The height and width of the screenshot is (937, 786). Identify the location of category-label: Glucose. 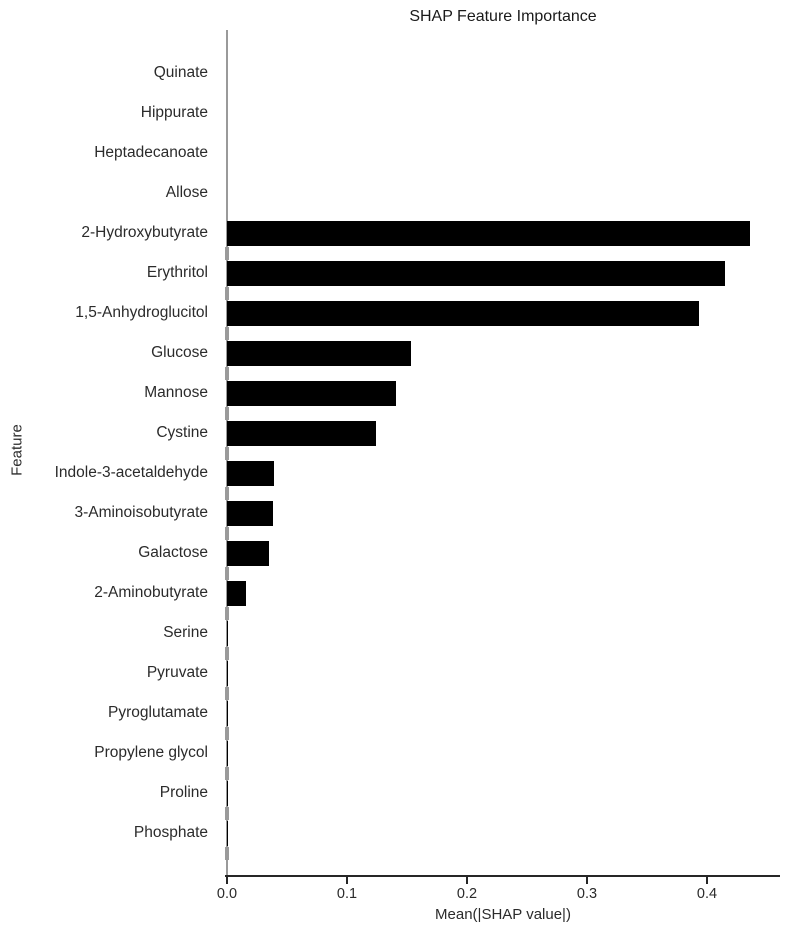
(179, 352).